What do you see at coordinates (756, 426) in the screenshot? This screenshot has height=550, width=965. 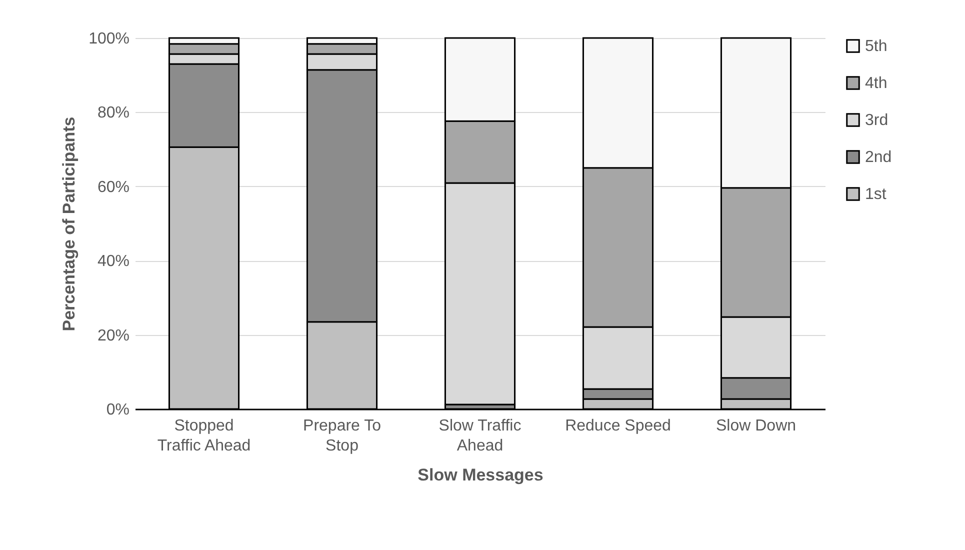 I see `x-tick-label: Slow Down` at bounding box center [756, 426].